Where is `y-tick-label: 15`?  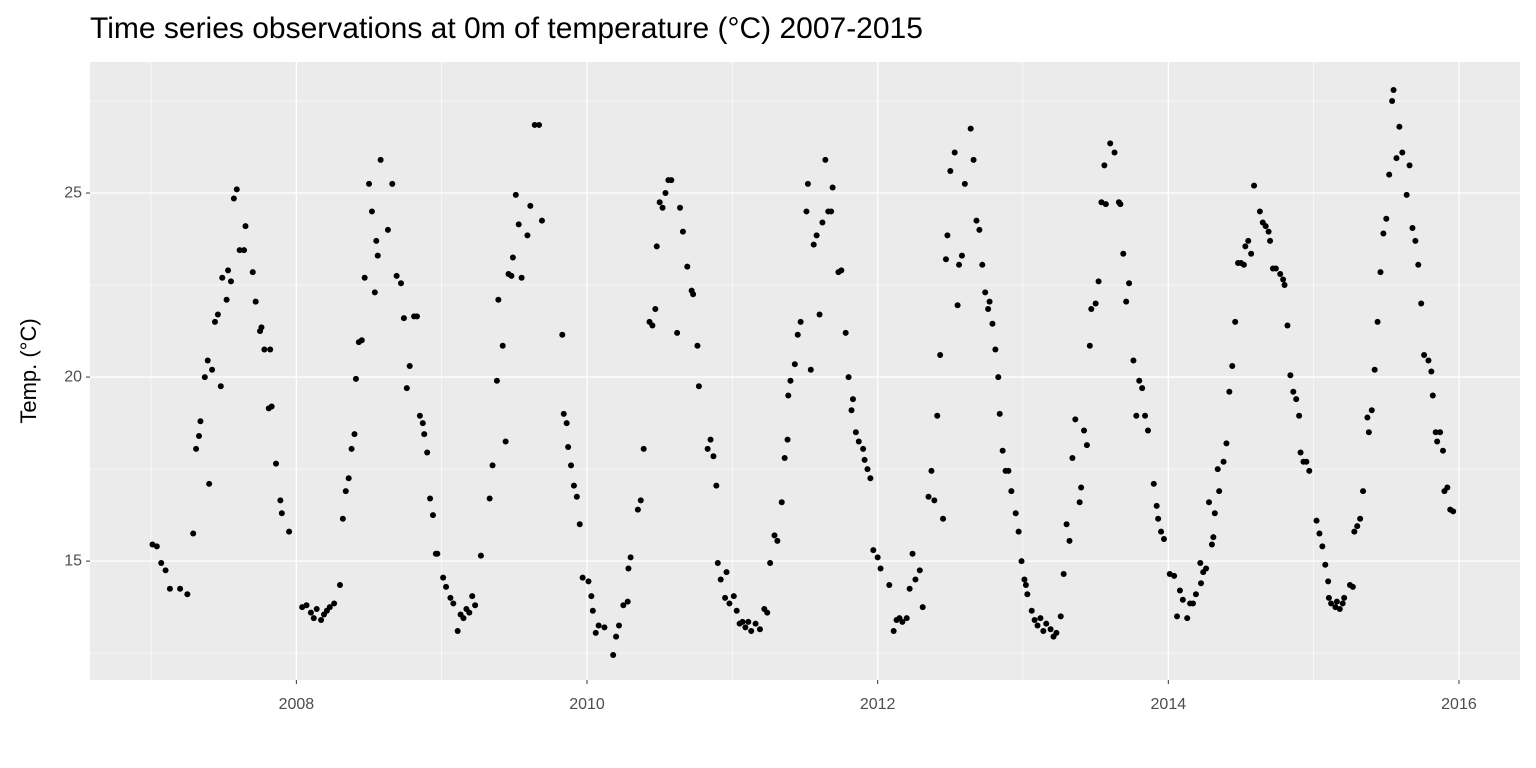 y-tick-label: 15 is located at coordinates (73, 560).